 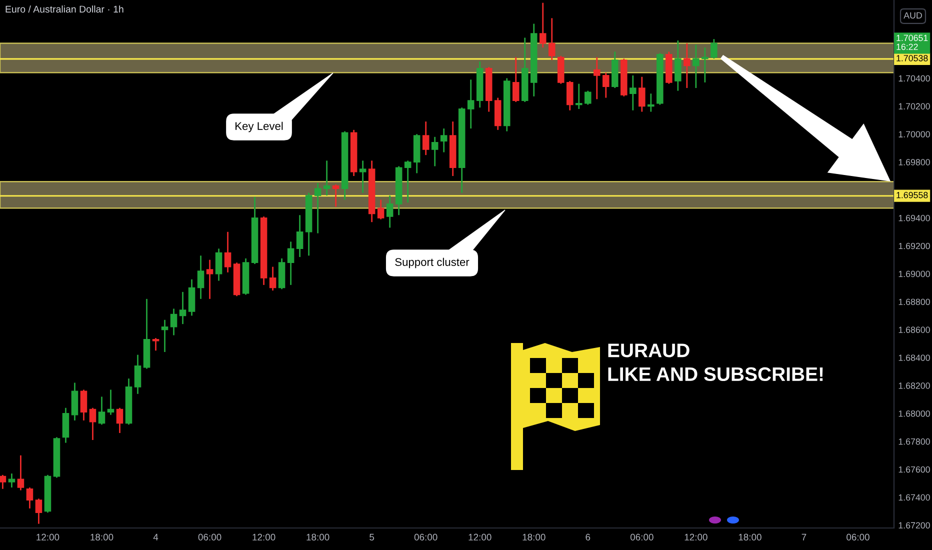 What do you see at coordinates (715, 363) in the screenshot?
I see `annotation: EURAUD LIKE AND SUBSCRIBE!` at bounding box center [715, 363].